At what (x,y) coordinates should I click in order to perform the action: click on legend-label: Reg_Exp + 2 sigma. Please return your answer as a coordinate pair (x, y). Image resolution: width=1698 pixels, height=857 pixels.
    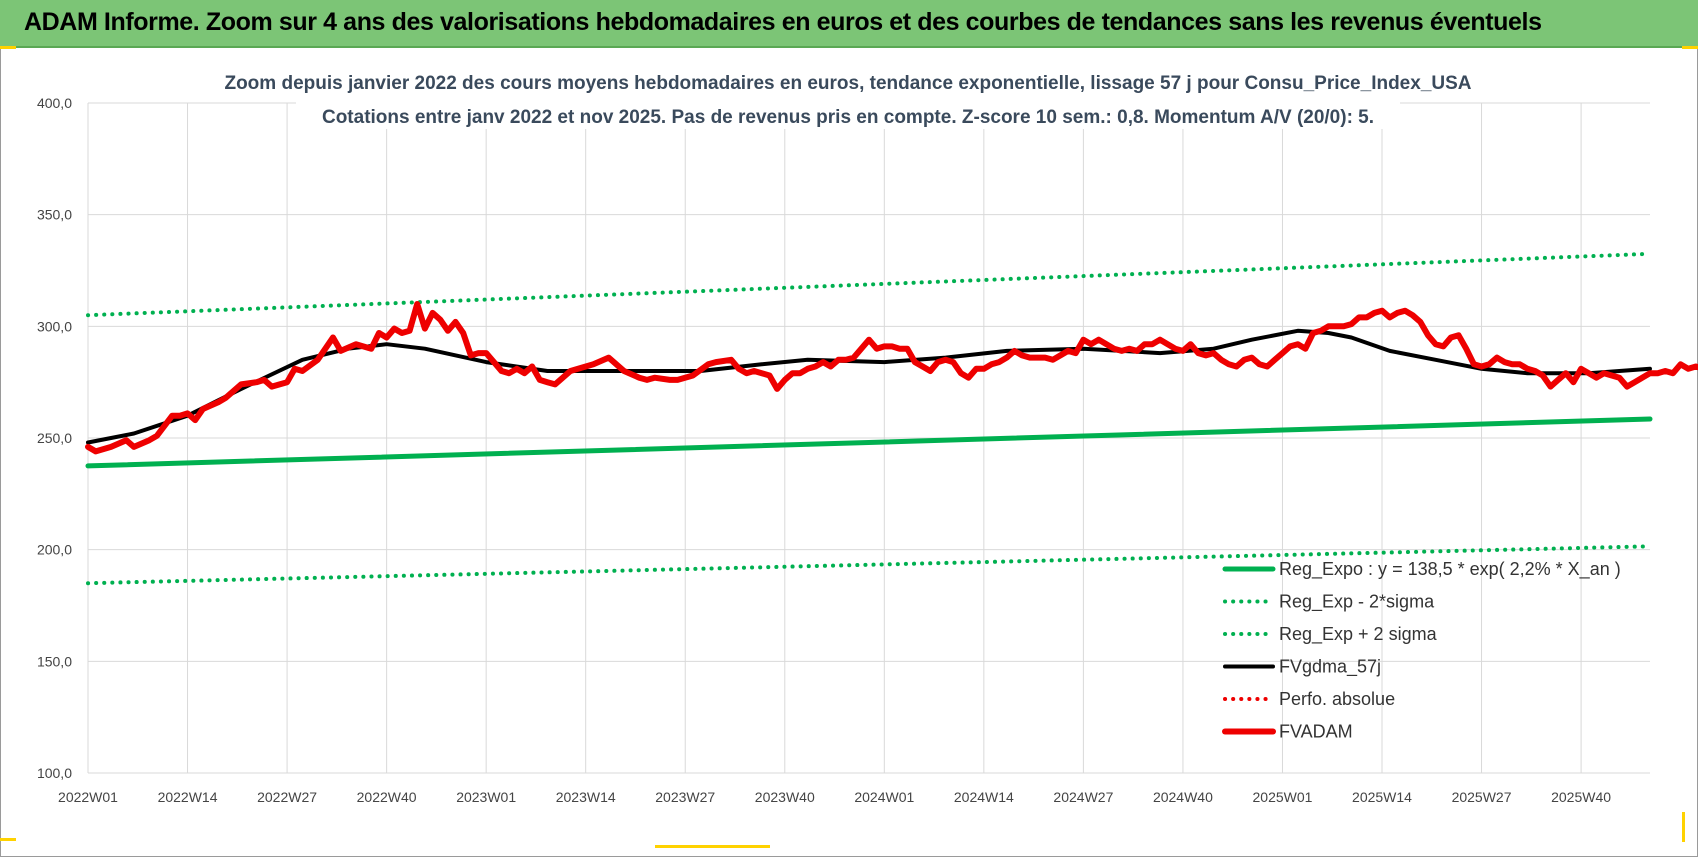
    Looking at the image, I should click on (1358, 634).